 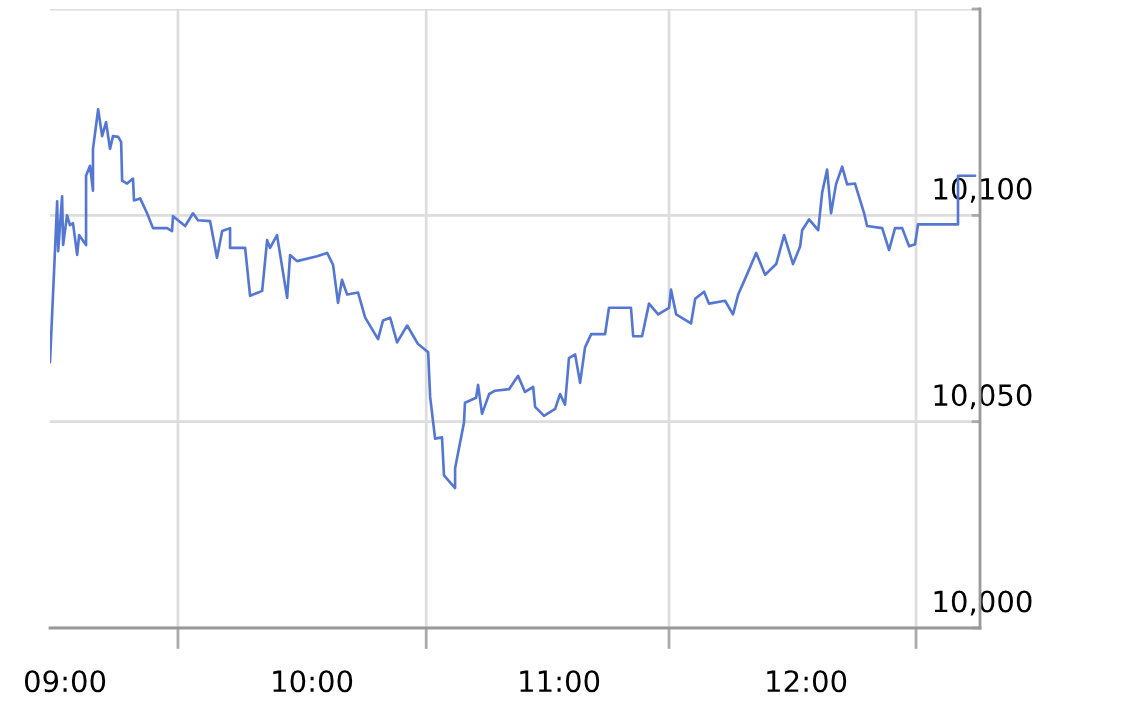 I want to click on y-tick-label: 10,000, so click(x=983, y=603).